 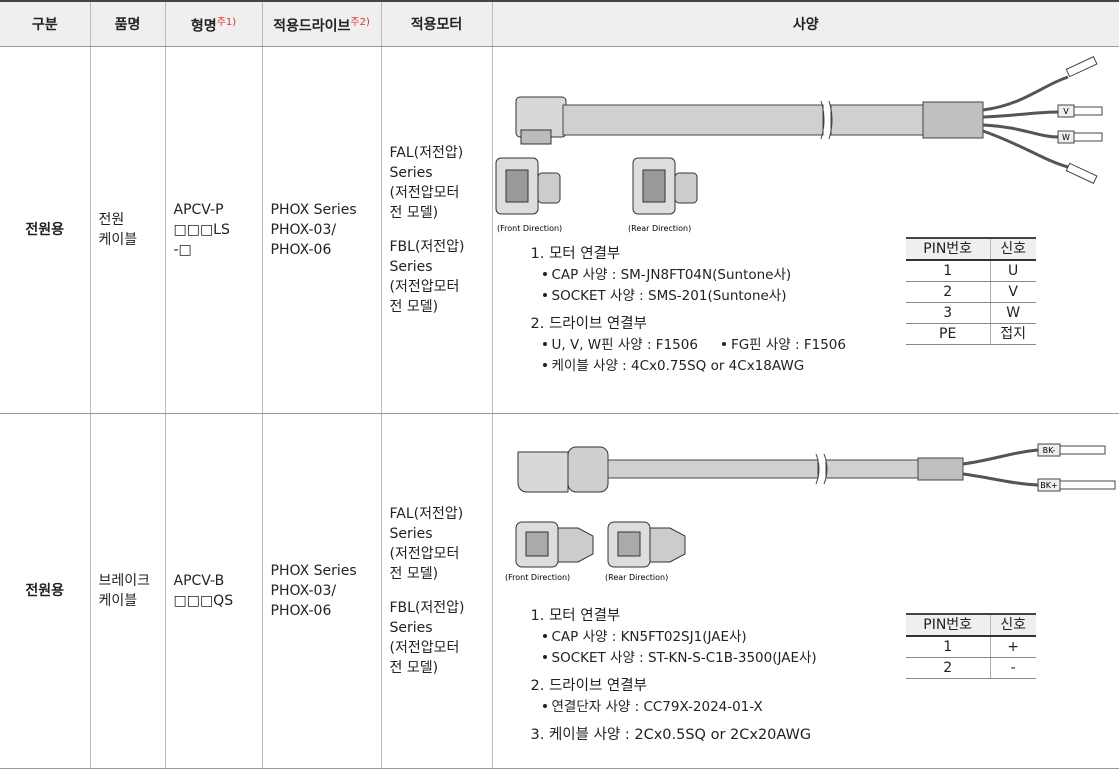 I want to click on pin-cell: U, so click(x=1012, y=271).